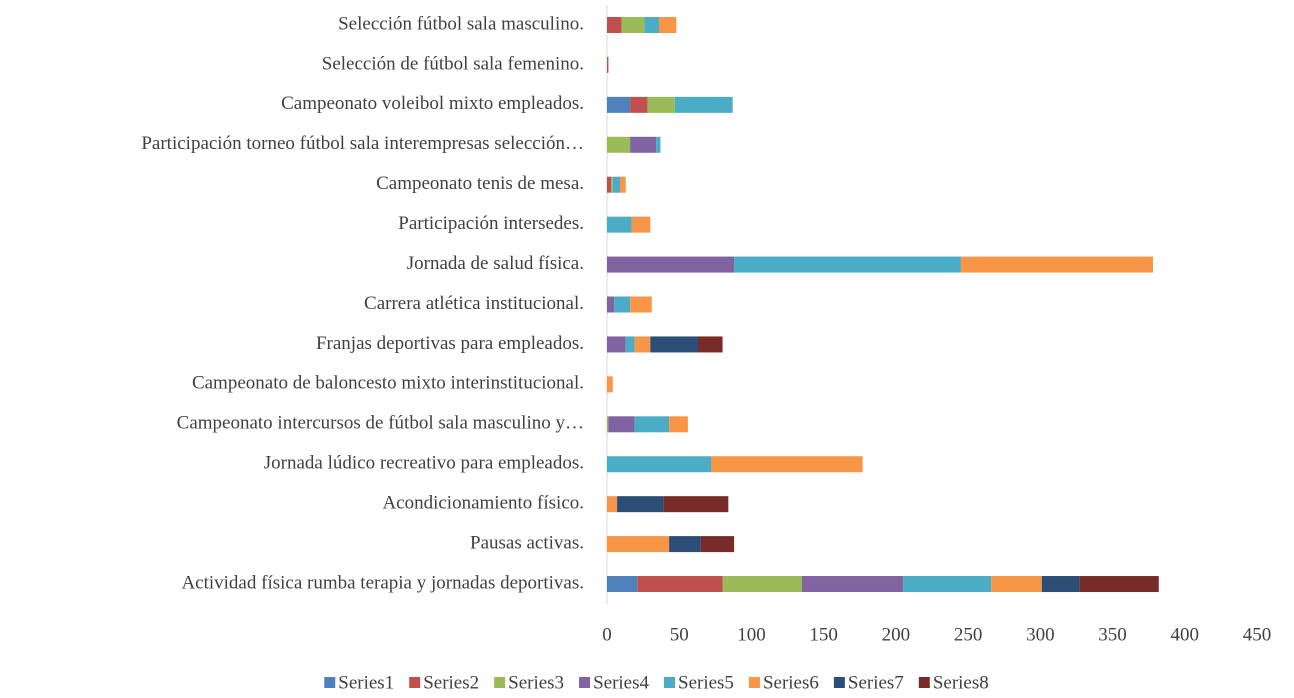  Describe the element at coordinates (1112, 634) in the screenshot. I see `x-tick-label: 350` at that location.